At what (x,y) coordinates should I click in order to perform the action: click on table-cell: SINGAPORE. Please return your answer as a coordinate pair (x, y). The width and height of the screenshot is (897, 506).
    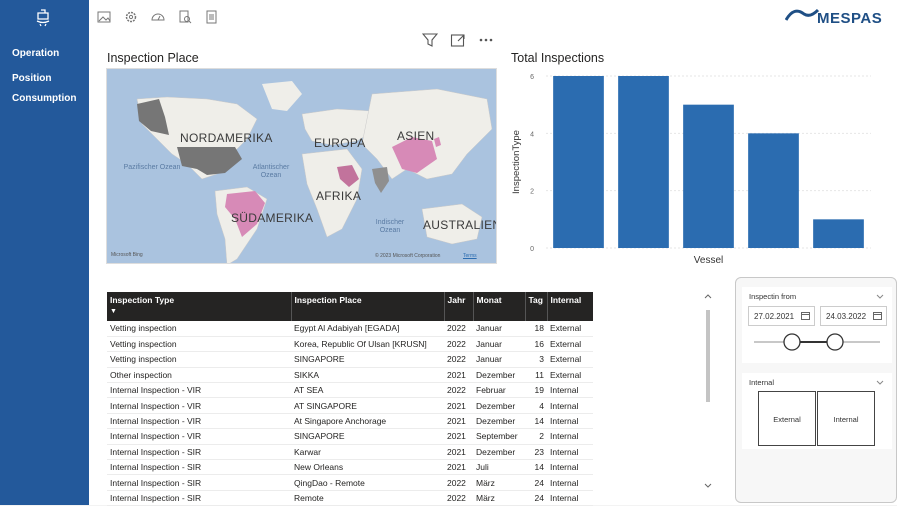
    Looking at the image, I should click on (367, 359).